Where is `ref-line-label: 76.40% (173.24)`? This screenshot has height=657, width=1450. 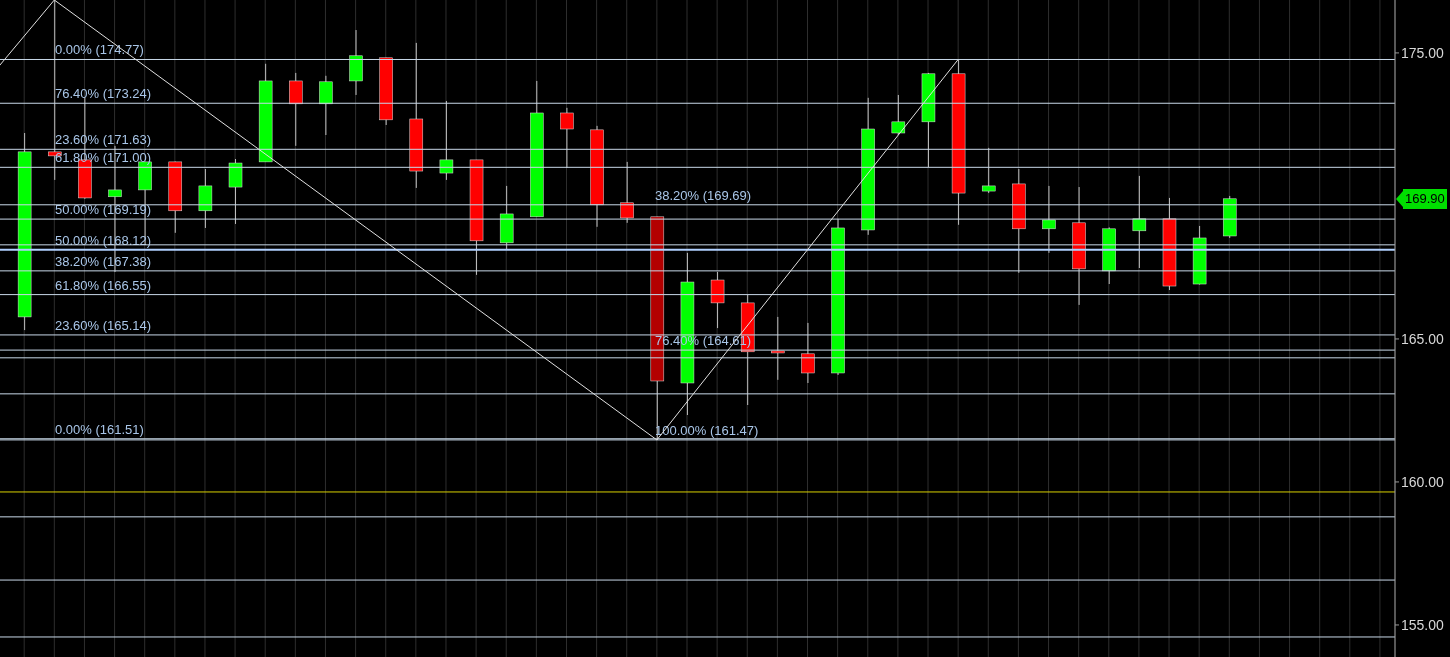 ref-line-label: 76.40% (173.24) is located at coordinates (103, 94).